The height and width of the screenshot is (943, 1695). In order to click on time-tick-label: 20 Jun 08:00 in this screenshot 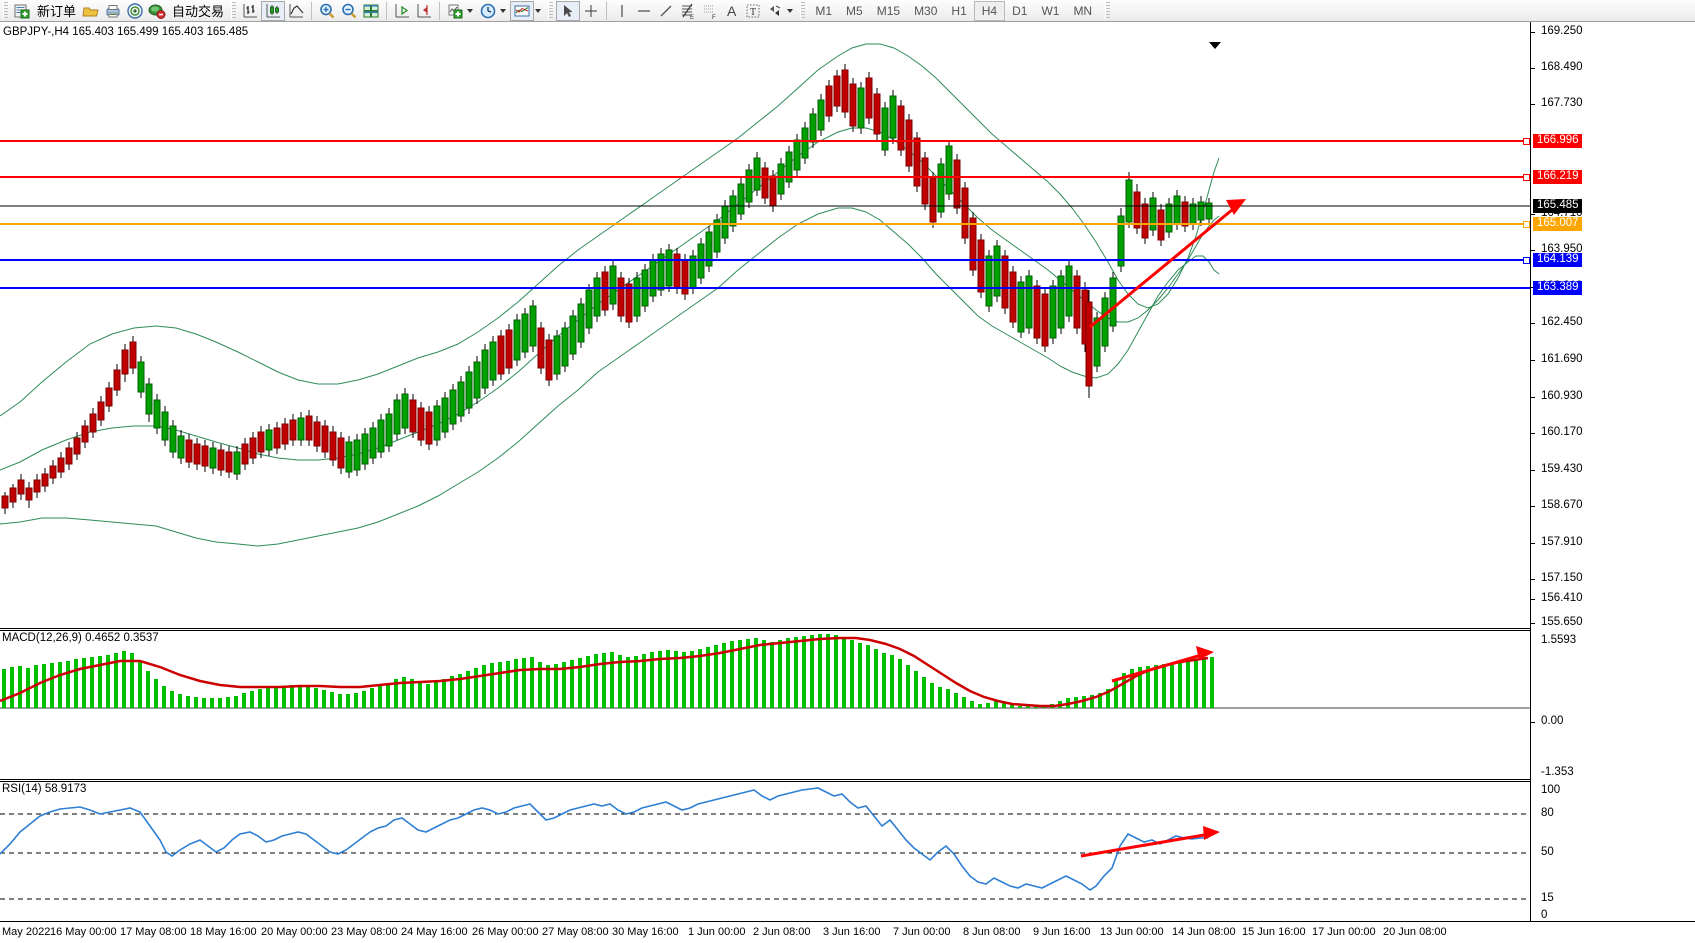, I will do `click(1415, 932)`.